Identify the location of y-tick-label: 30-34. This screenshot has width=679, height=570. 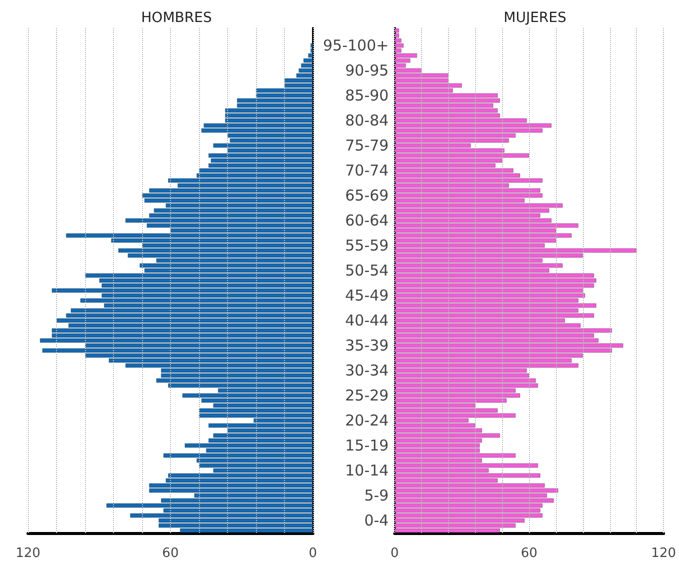
(367, 371).